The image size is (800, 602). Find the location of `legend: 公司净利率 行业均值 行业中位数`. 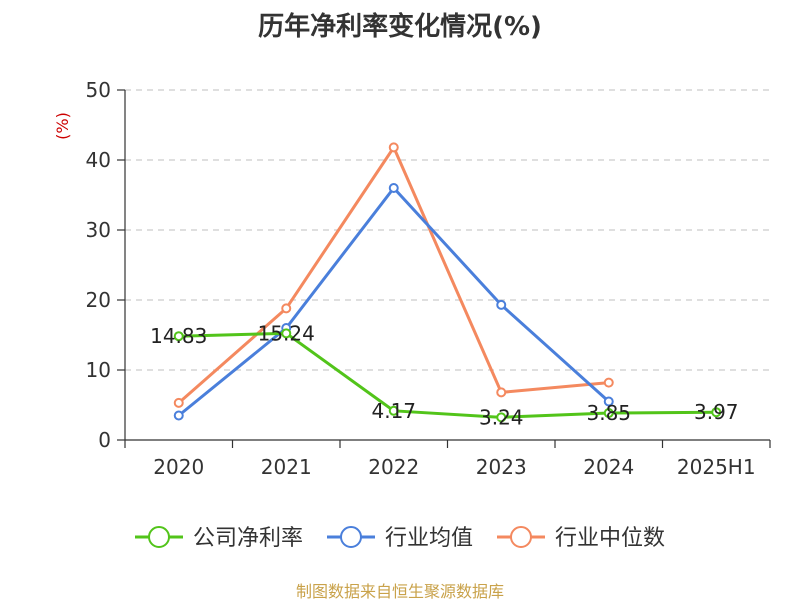

legend: 公司净利率 行业均值 行业中位数 is located at coordinates (400, 538).